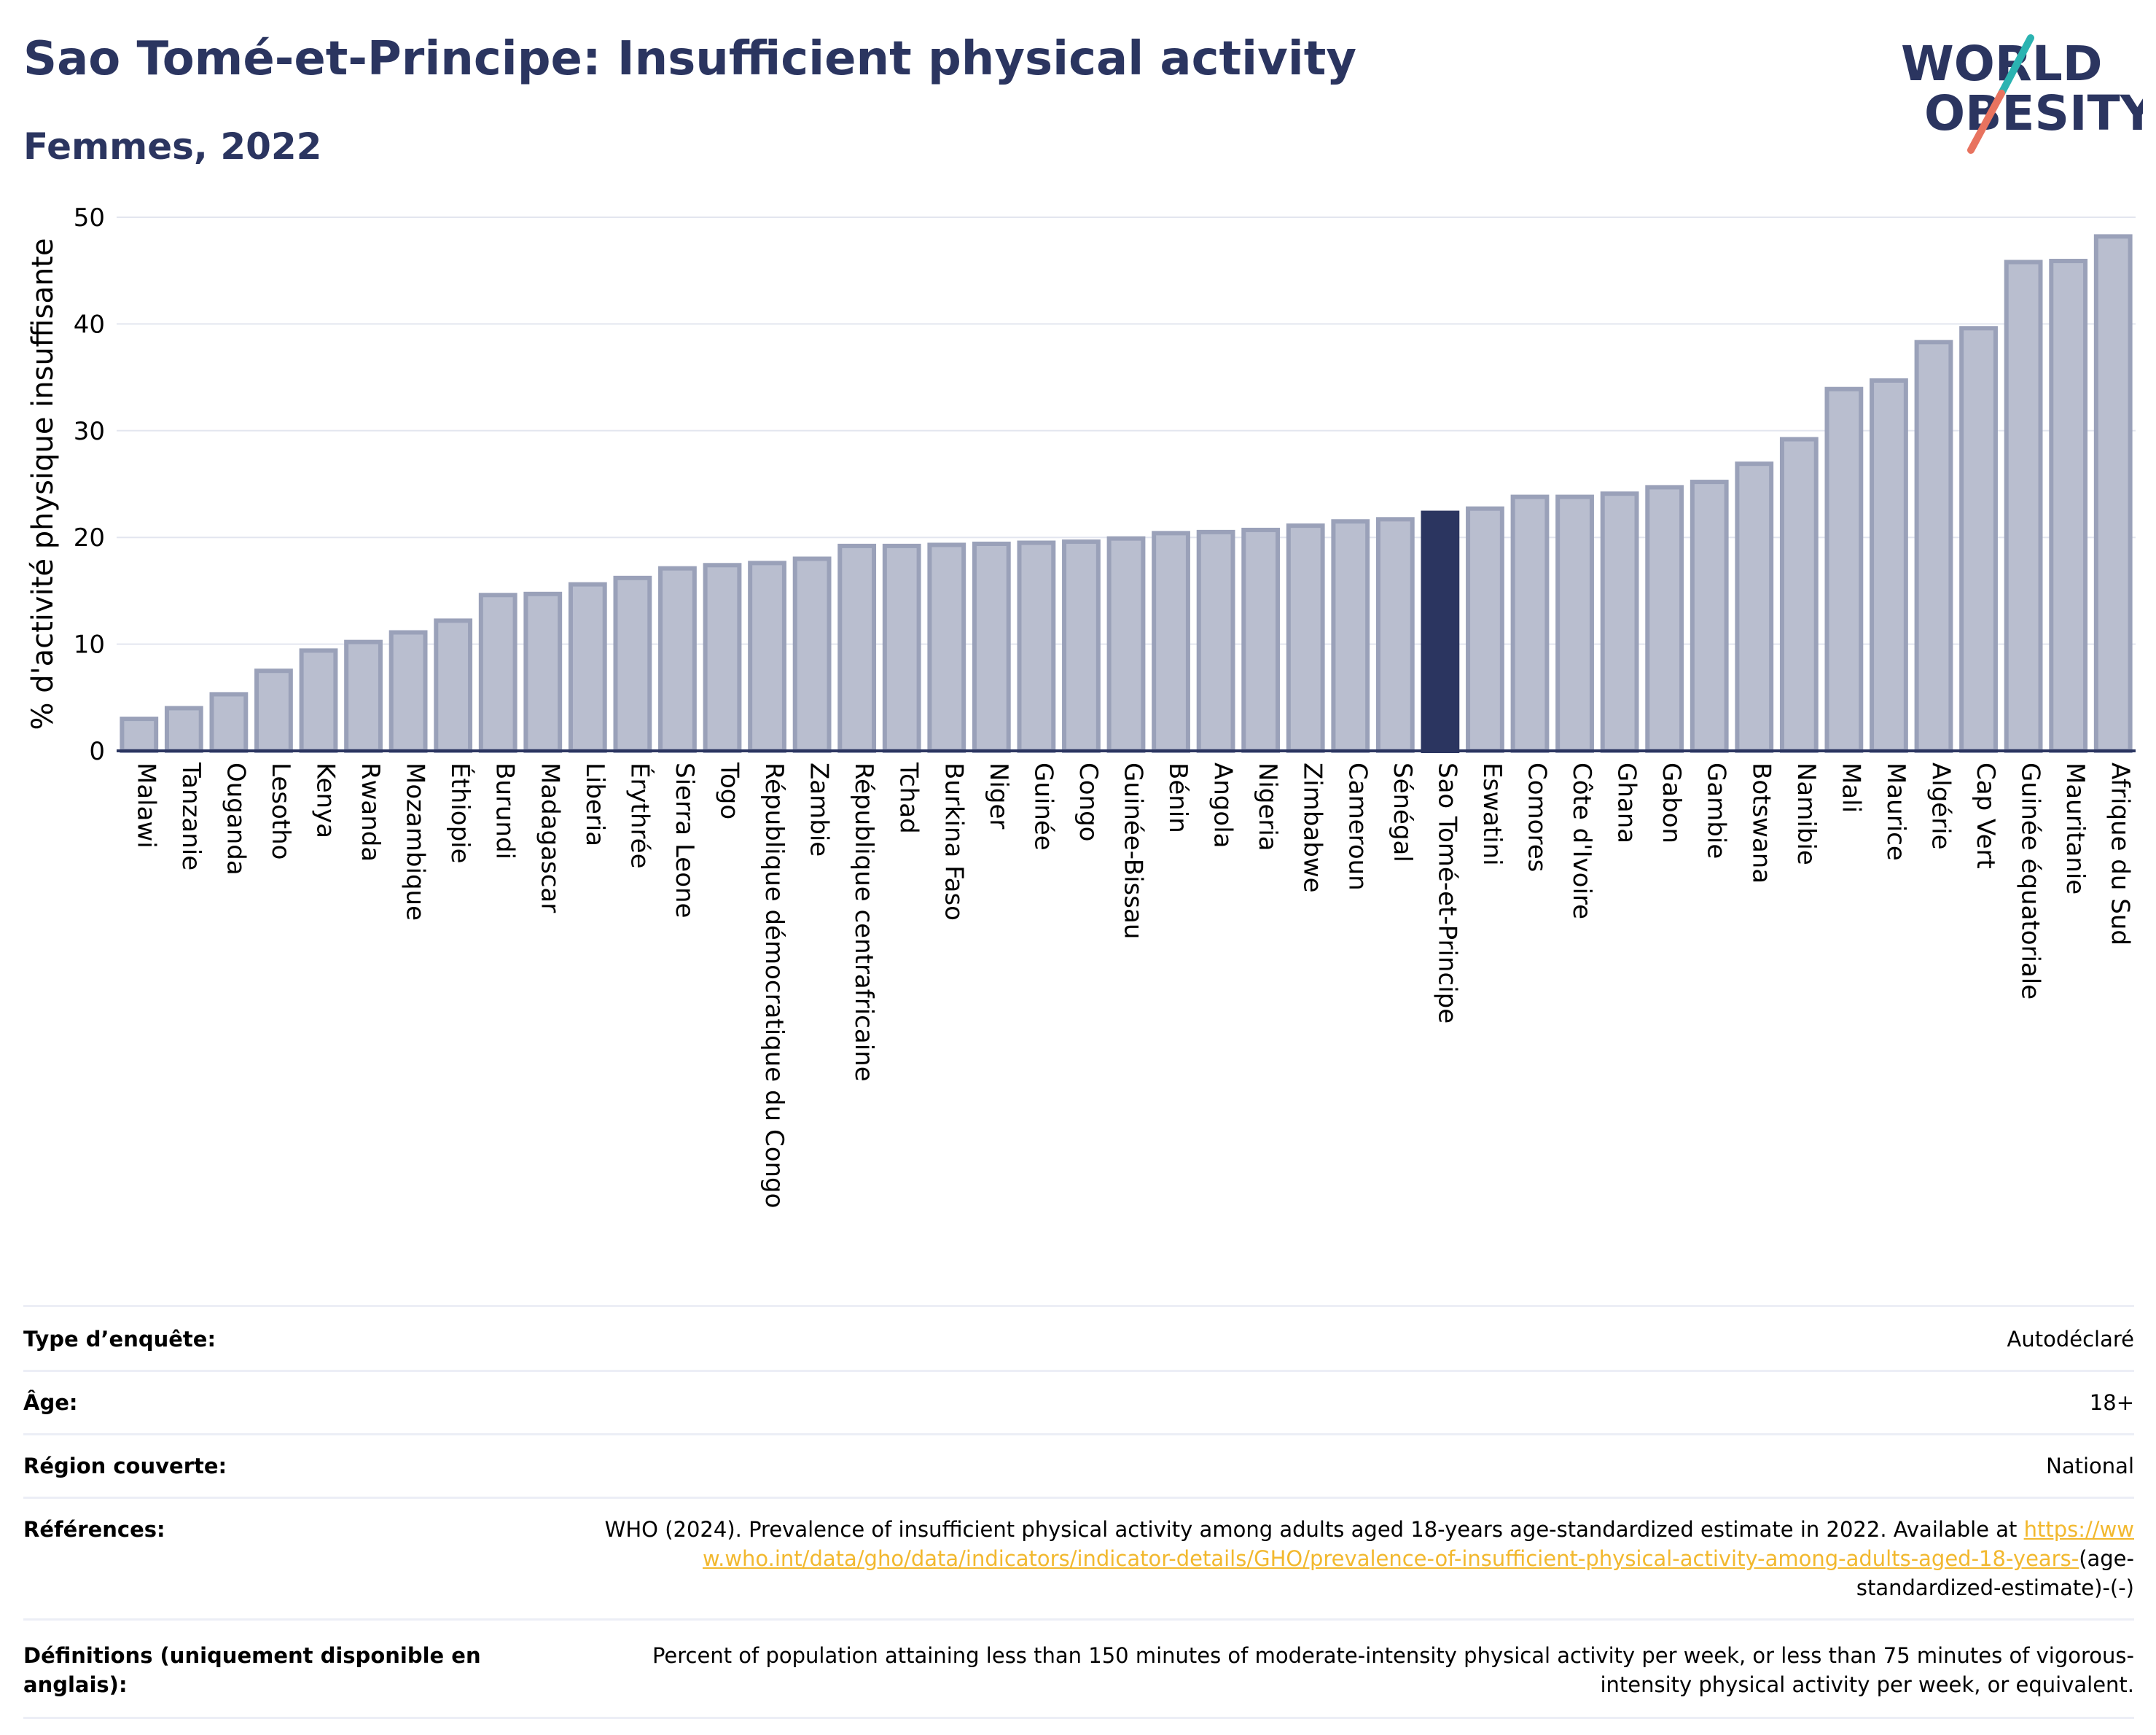  What do you see at coordinates (460, 813) in the screenshot?
I see `x-tick-label: Éthiopie` at bounding box center [460, 813].